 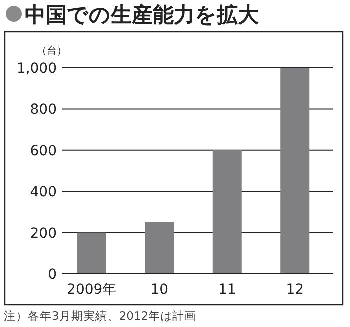 What do you see at coordinates (43, 151) in the screenshot?
I see `y-tick-label: 600` at bounding box center [43, 151].